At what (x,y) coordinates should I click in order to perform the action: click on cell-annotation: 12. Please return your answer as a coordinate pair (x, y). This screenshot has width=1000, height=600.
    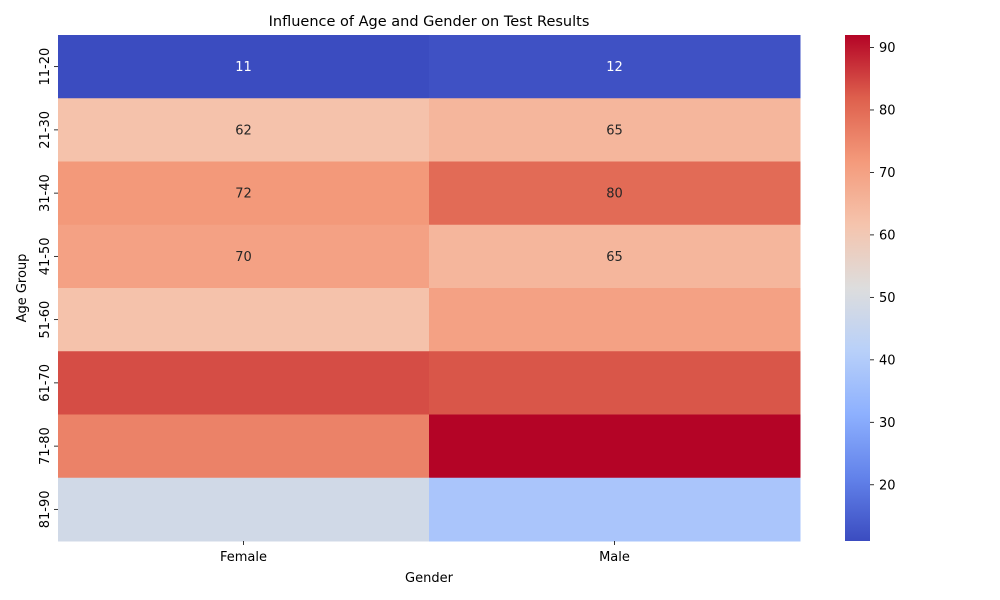
    Looking at the image, I should click on (614, 67).